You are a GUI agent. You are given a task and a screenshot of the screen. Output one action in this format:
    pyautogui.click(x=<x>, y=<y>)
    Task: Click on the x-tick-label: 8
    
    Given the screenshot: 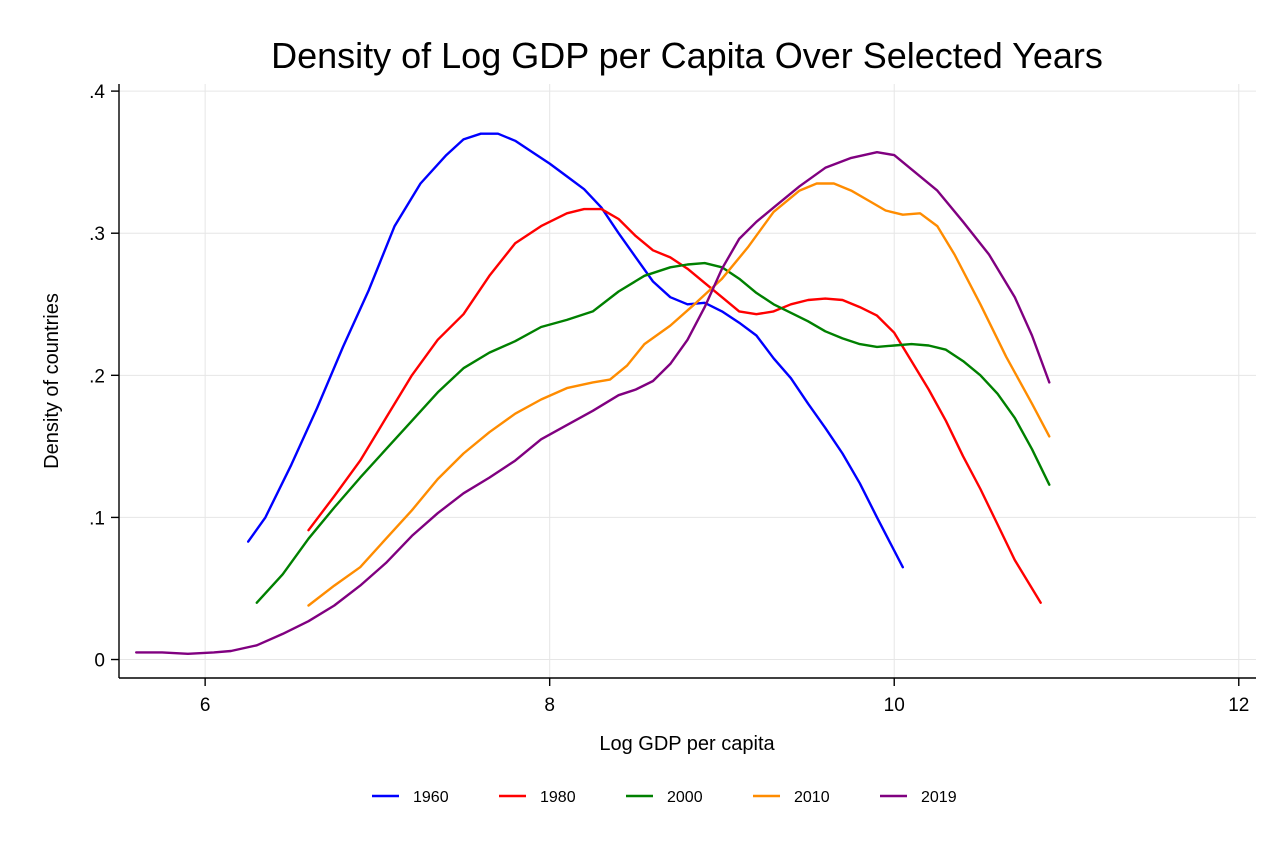 What is the action you would take?
    pyautogui.click(x=549, y=705)
    